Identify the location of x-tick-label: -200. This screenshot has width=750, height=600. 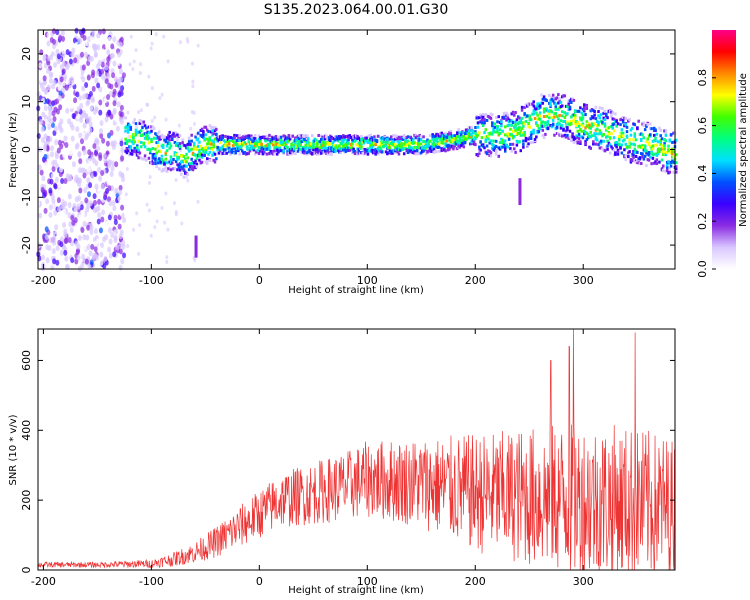
(43, 581).